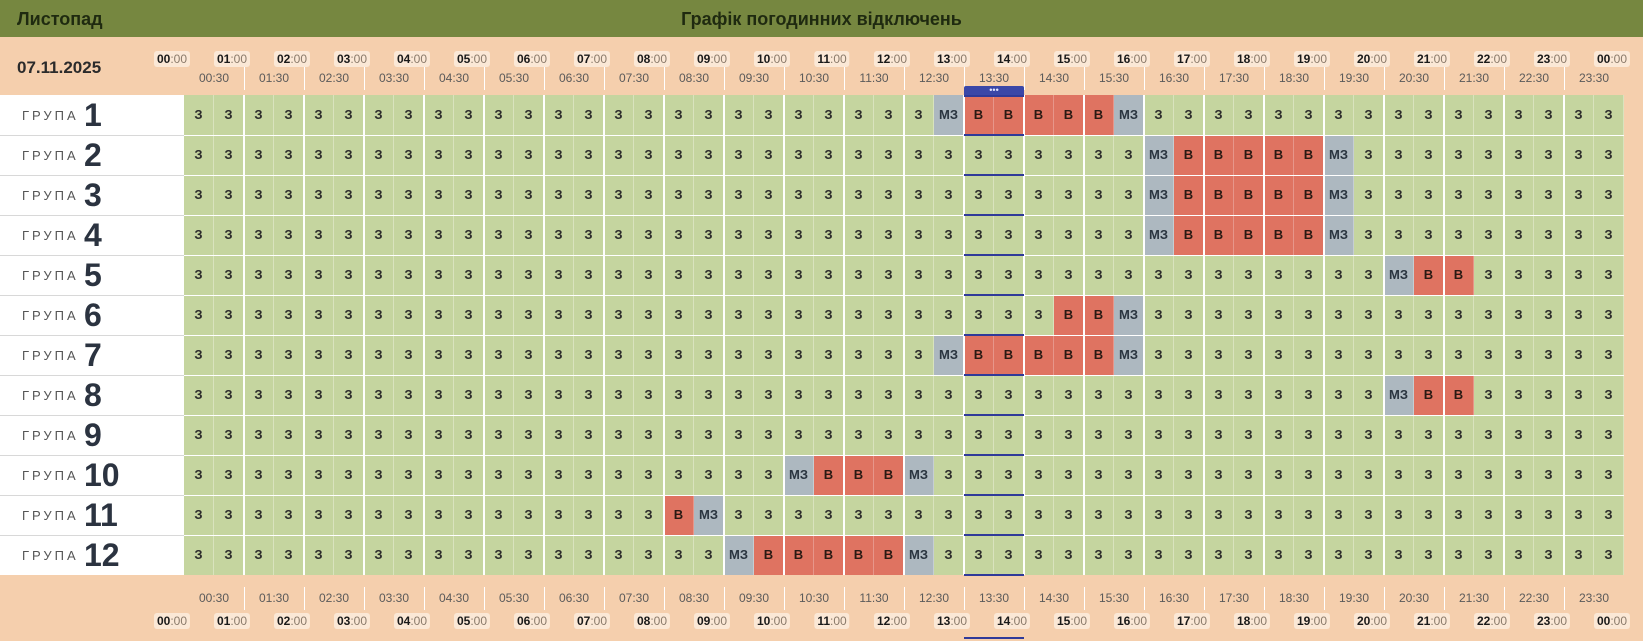 The height and width of the screenshot is (641, 1643). Describe the element at coordinates (334, 598) in the screenshot. I see `half-hour-label-bottom-2: 02:30` at that location.